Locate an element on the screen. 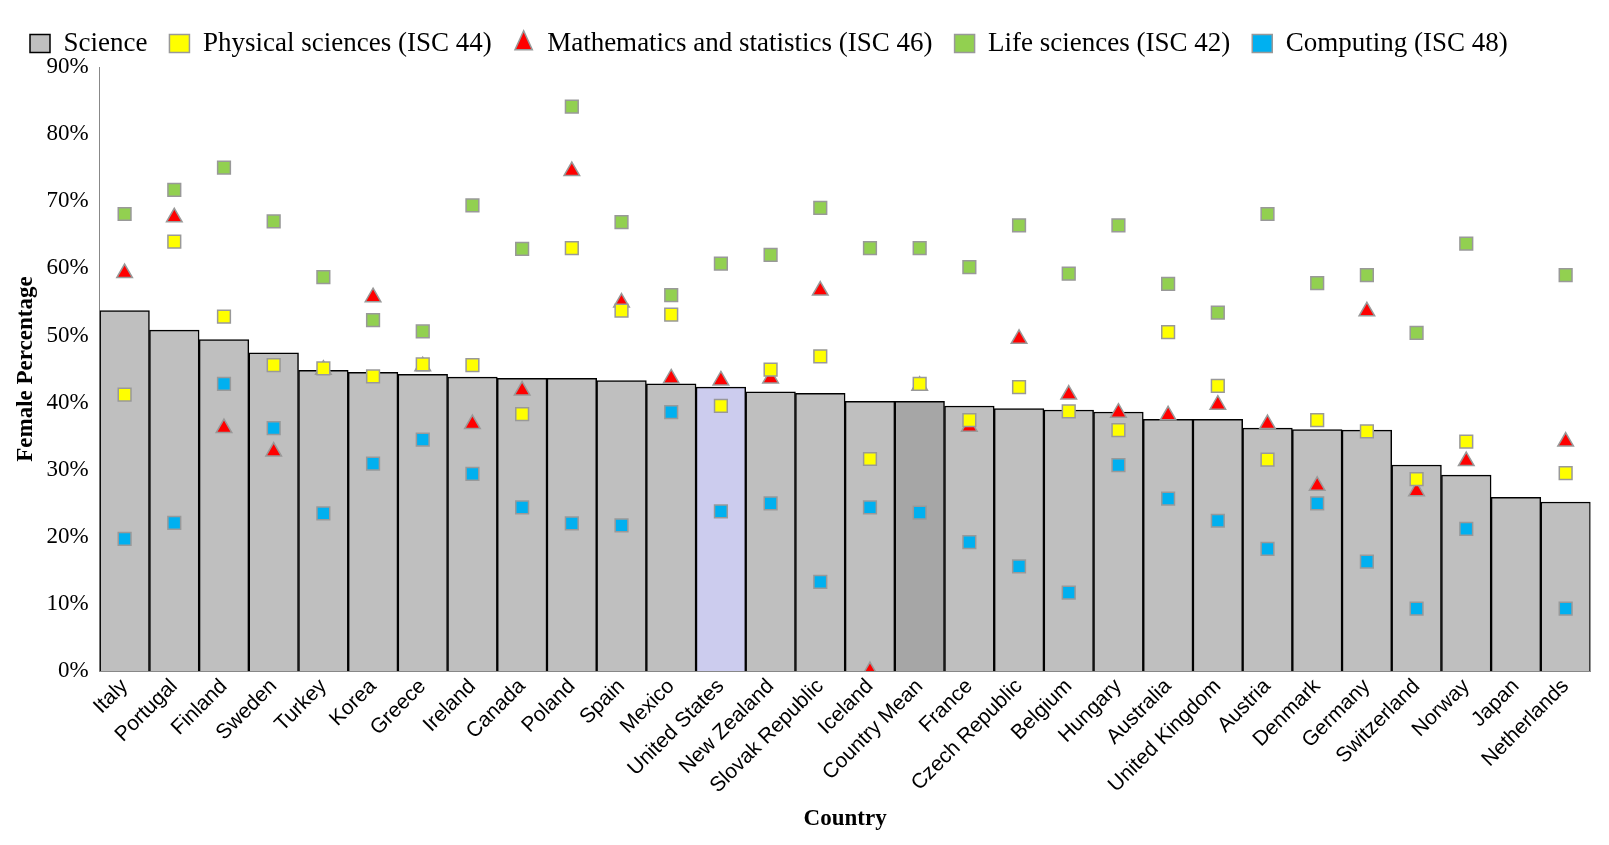 The image size is (1609, 845). legend-label: Computing (ISC 48) is located at coordinates (1396, 41).